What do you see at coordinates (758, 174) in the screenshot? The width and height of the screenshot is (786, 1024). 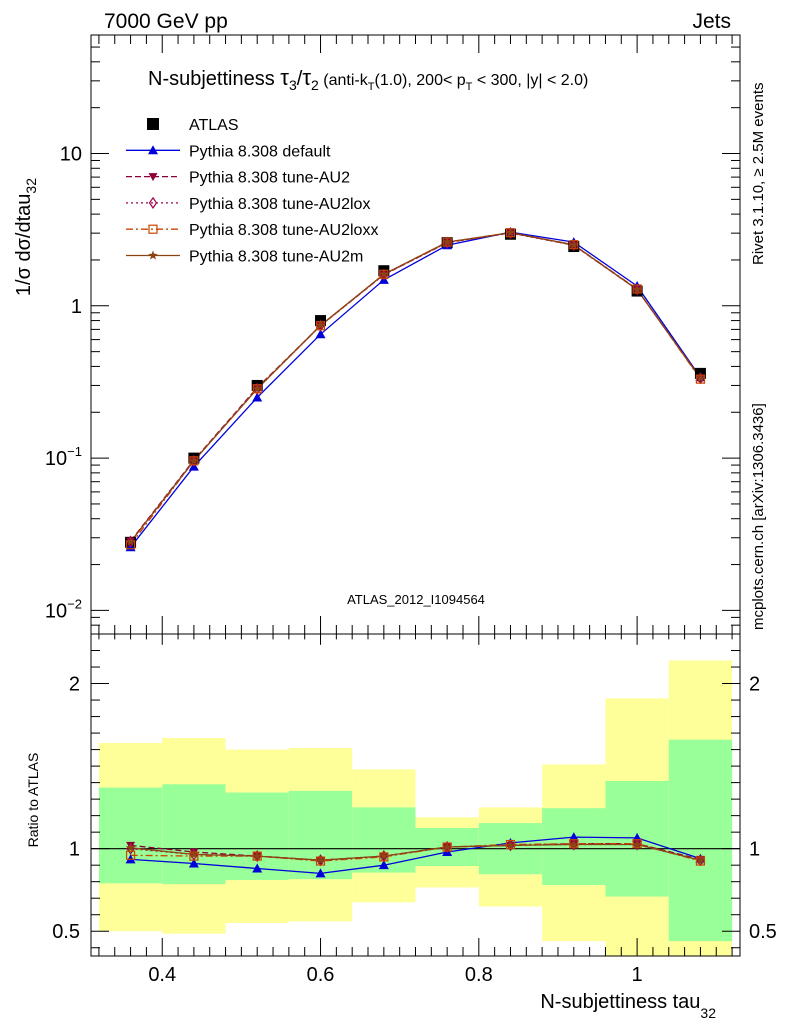 I see `rivet-label: Rivet 3.1.10, ≥ 2.5M events` at bounding box center [758, 174].